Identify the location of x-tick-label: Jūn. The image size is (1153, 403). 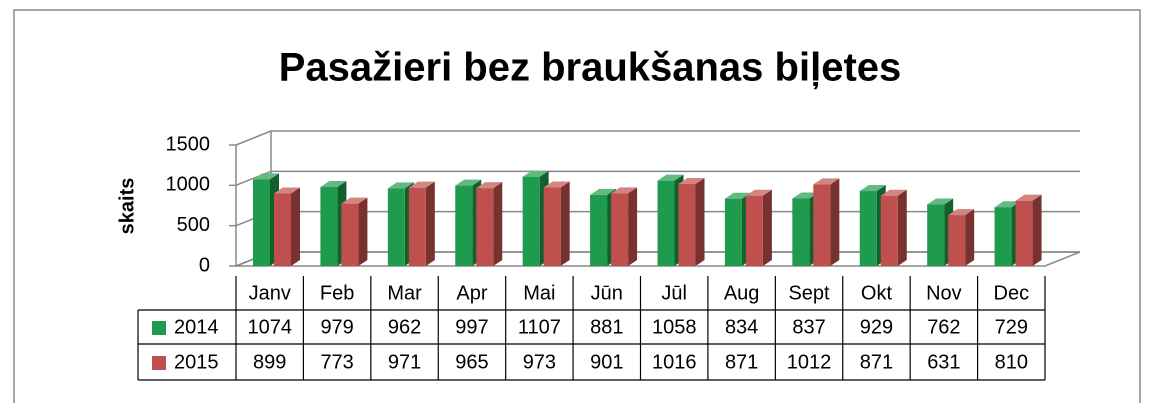
(607, 293).